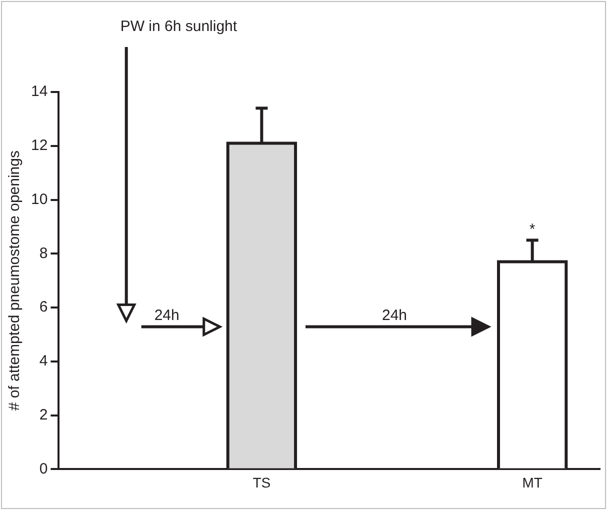 The image size is (607, 510). What do you see at coordinates (532, 229) in the screenshot?
I see `annotation: *` at bounding box center [532, 229].